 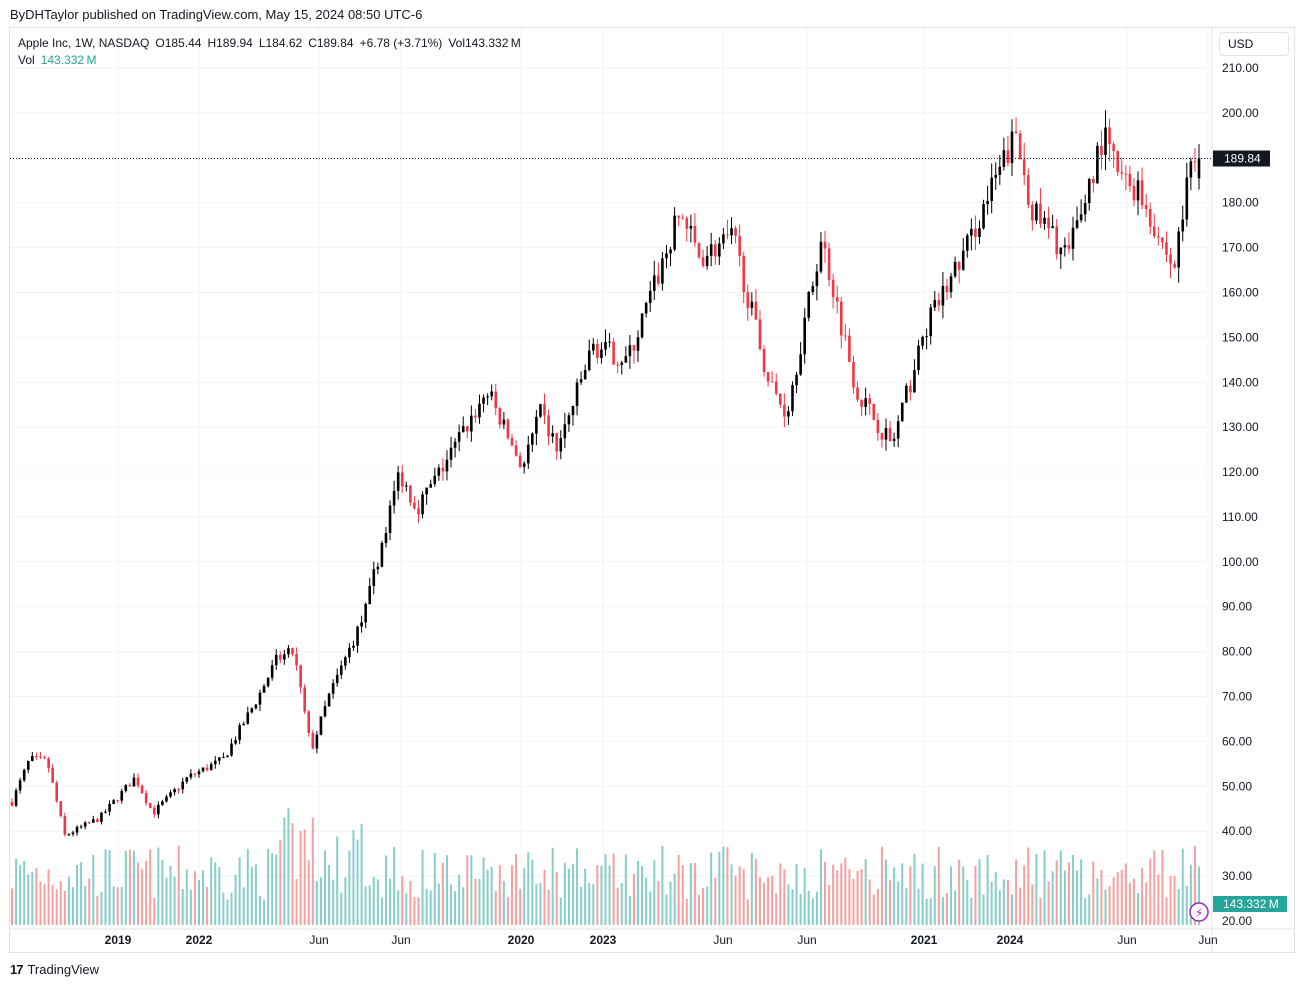 I want to click on y-tick-label: 110.00, so click(x=1240, y=517).